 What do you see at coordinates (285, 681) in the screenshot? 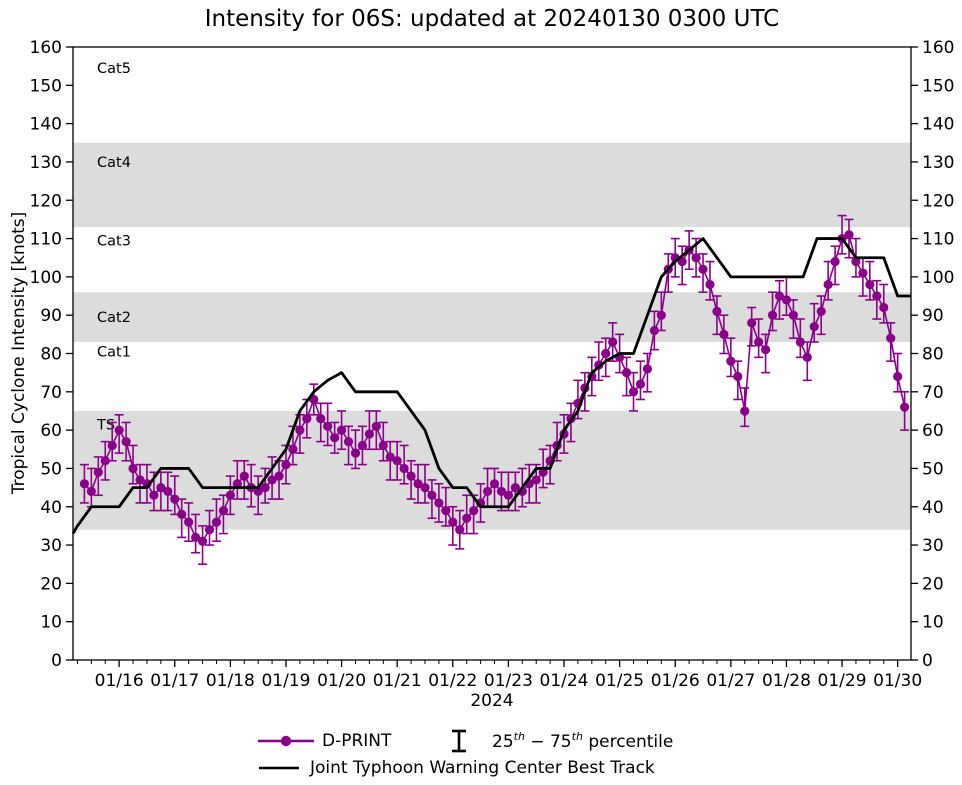
I see `x-tick-label: 01/19` at bounding box center [285, 681].